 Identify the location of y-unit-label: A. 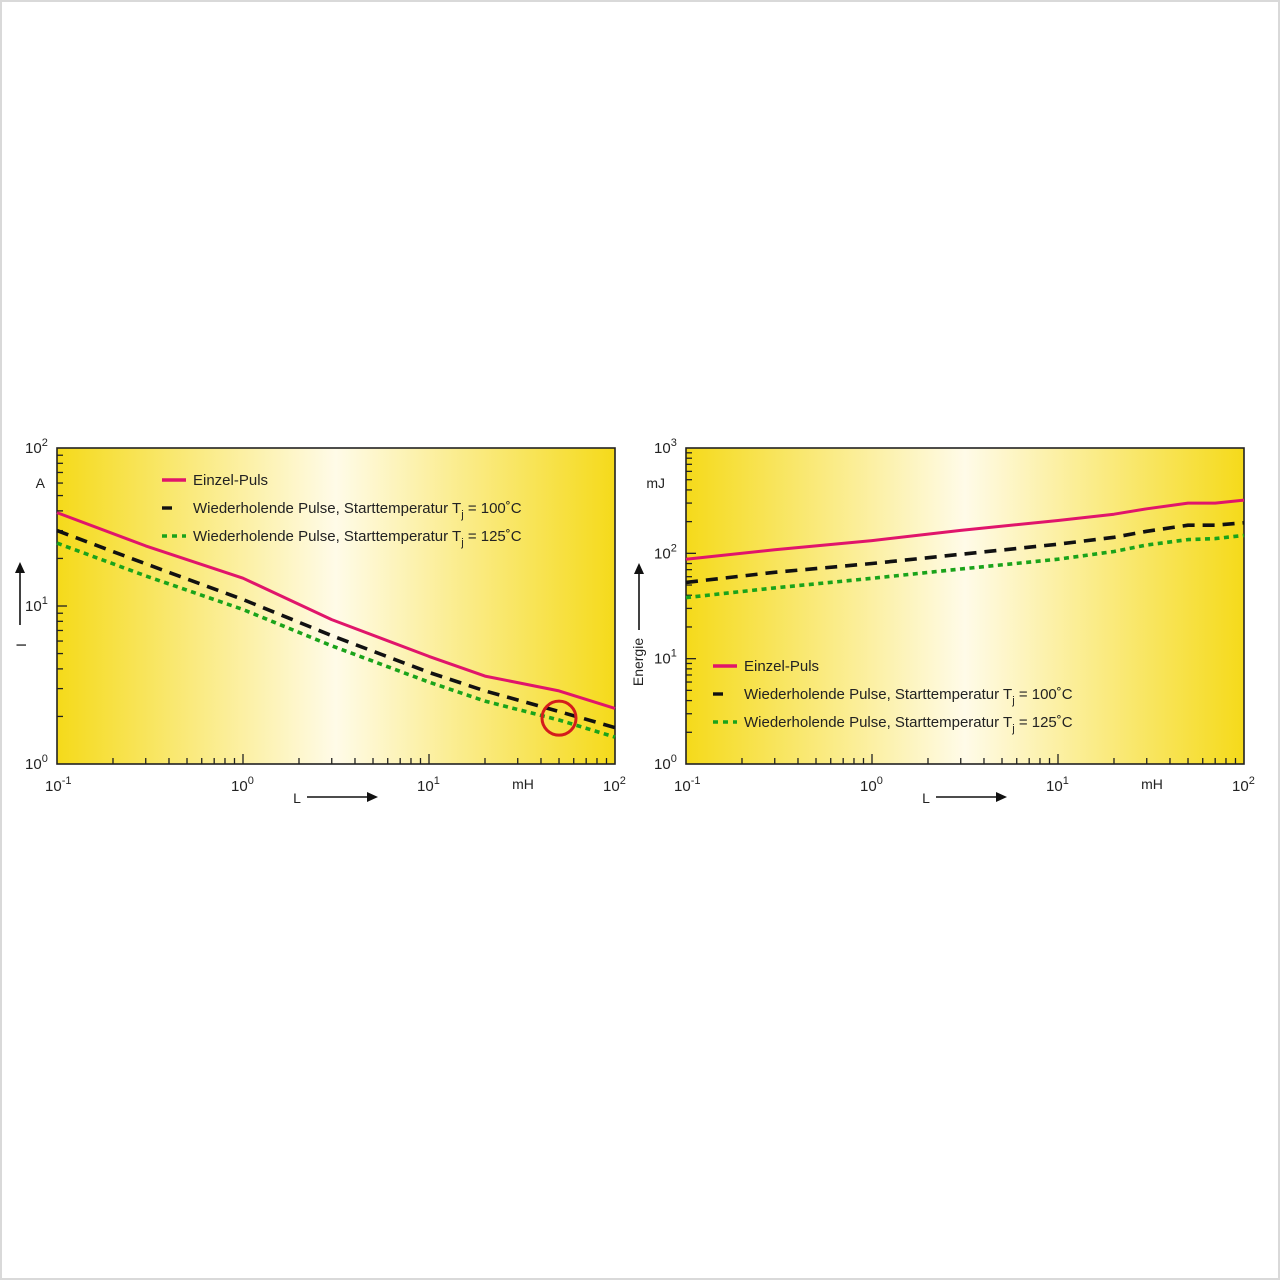
(41, 483).